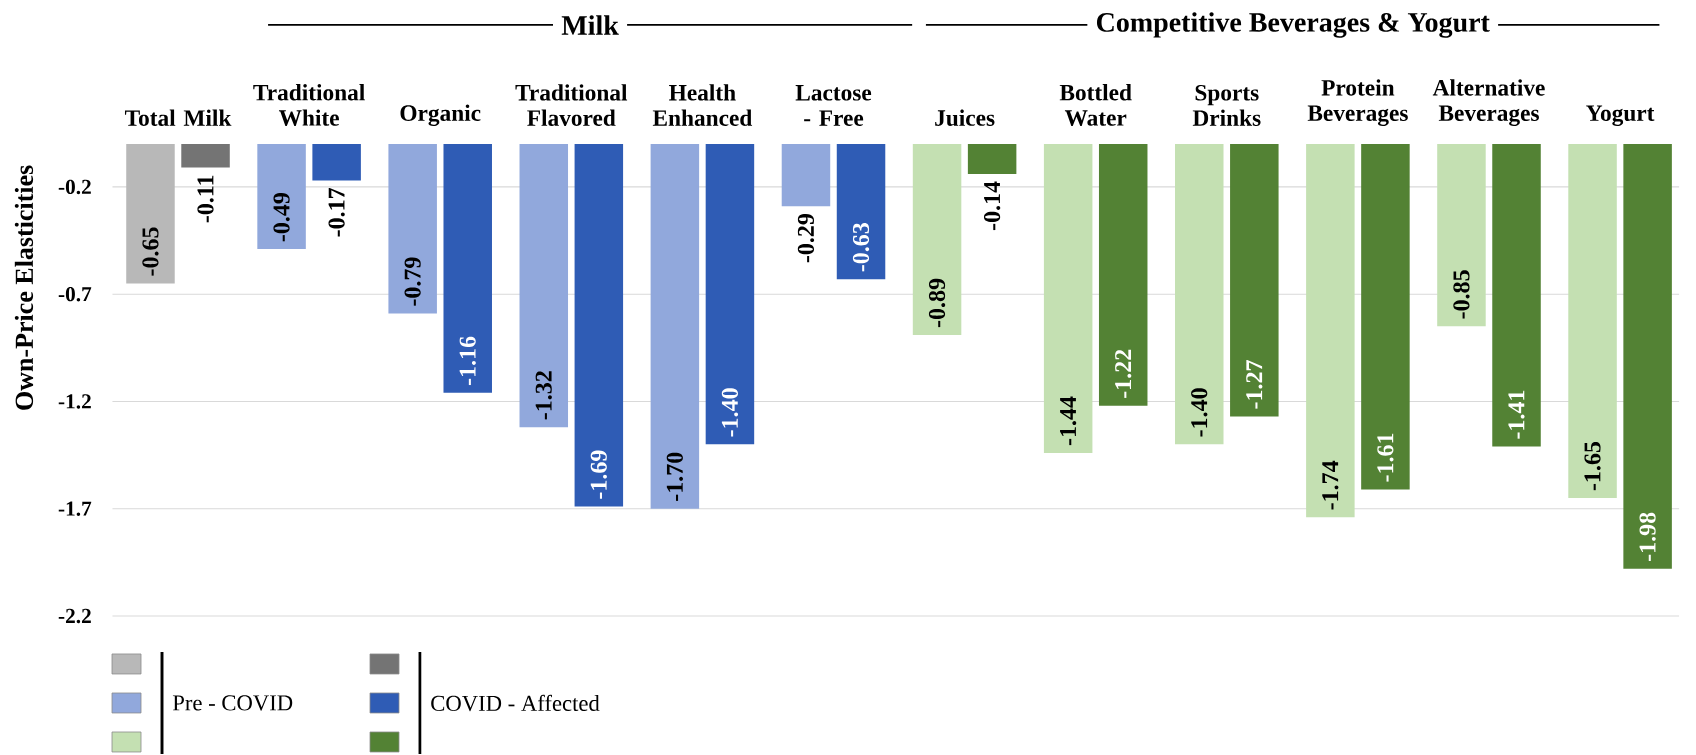  I want to click on data-label: -1.70, so click(675, 476).